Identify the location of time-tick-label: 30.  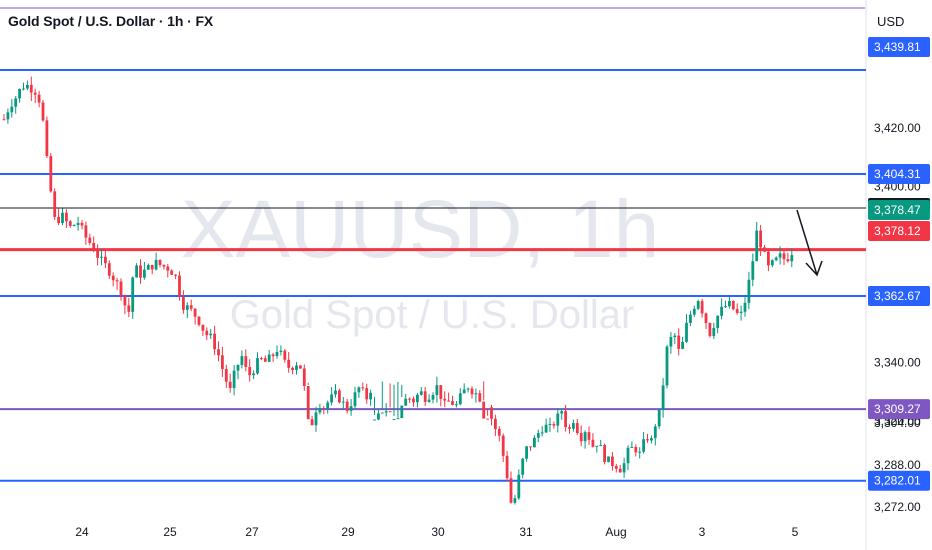
(438, 532).